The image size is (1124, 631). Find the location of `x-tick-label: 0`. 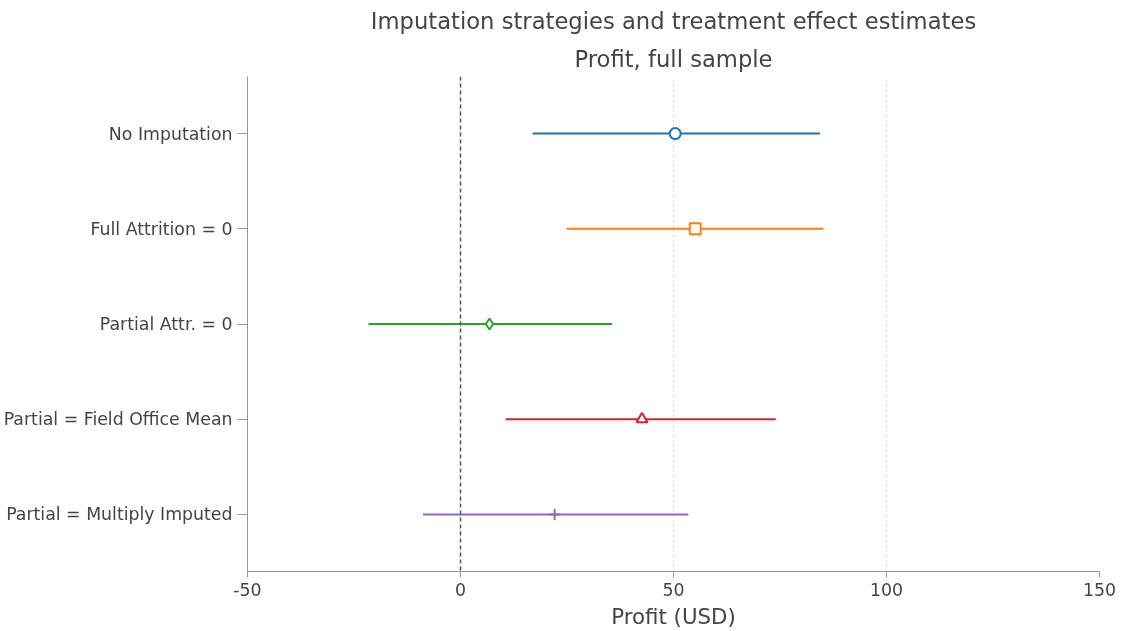

x-tick-label: 0 is located at coordinates (460, 589).